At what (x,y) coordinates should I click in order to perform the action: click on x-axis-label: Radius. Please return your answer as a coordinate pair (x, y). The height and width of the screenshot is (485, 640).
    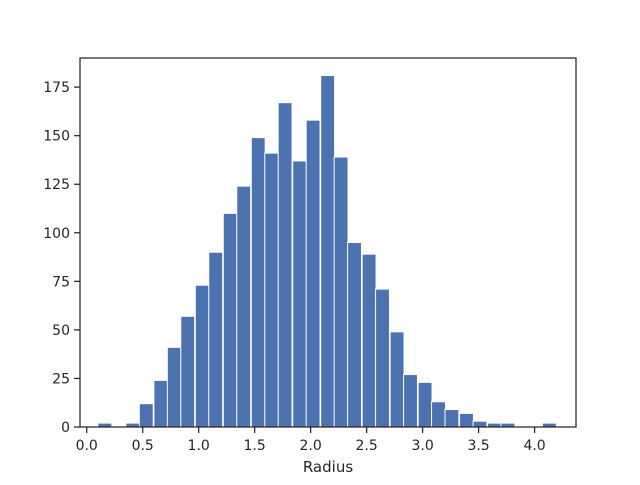
    Looking at the image, I should click on (328, 467).